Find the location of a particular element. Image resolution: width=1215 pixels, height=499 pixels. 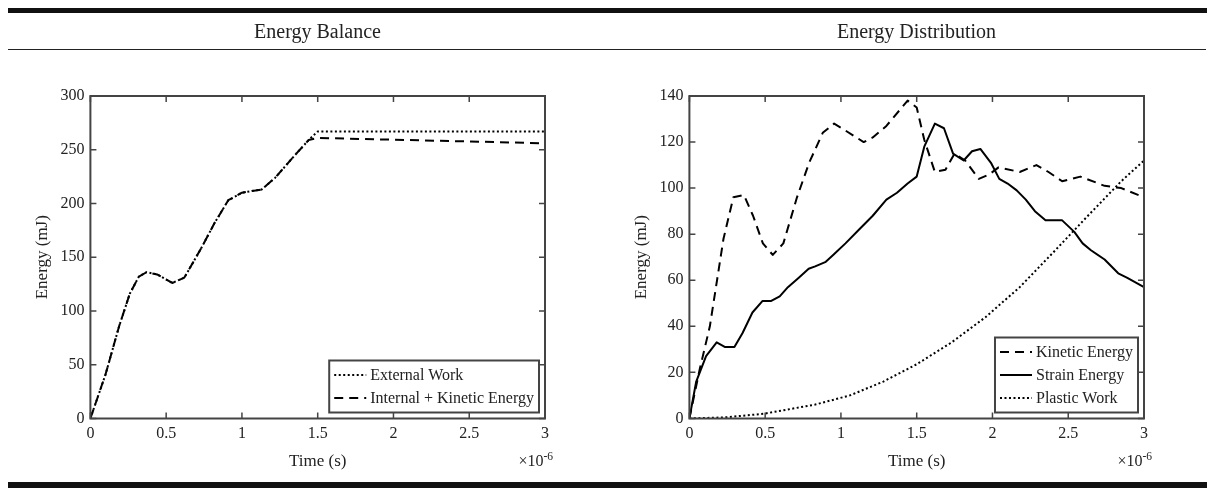

y-tick-label: 80 is located at coordinates (675, 233).